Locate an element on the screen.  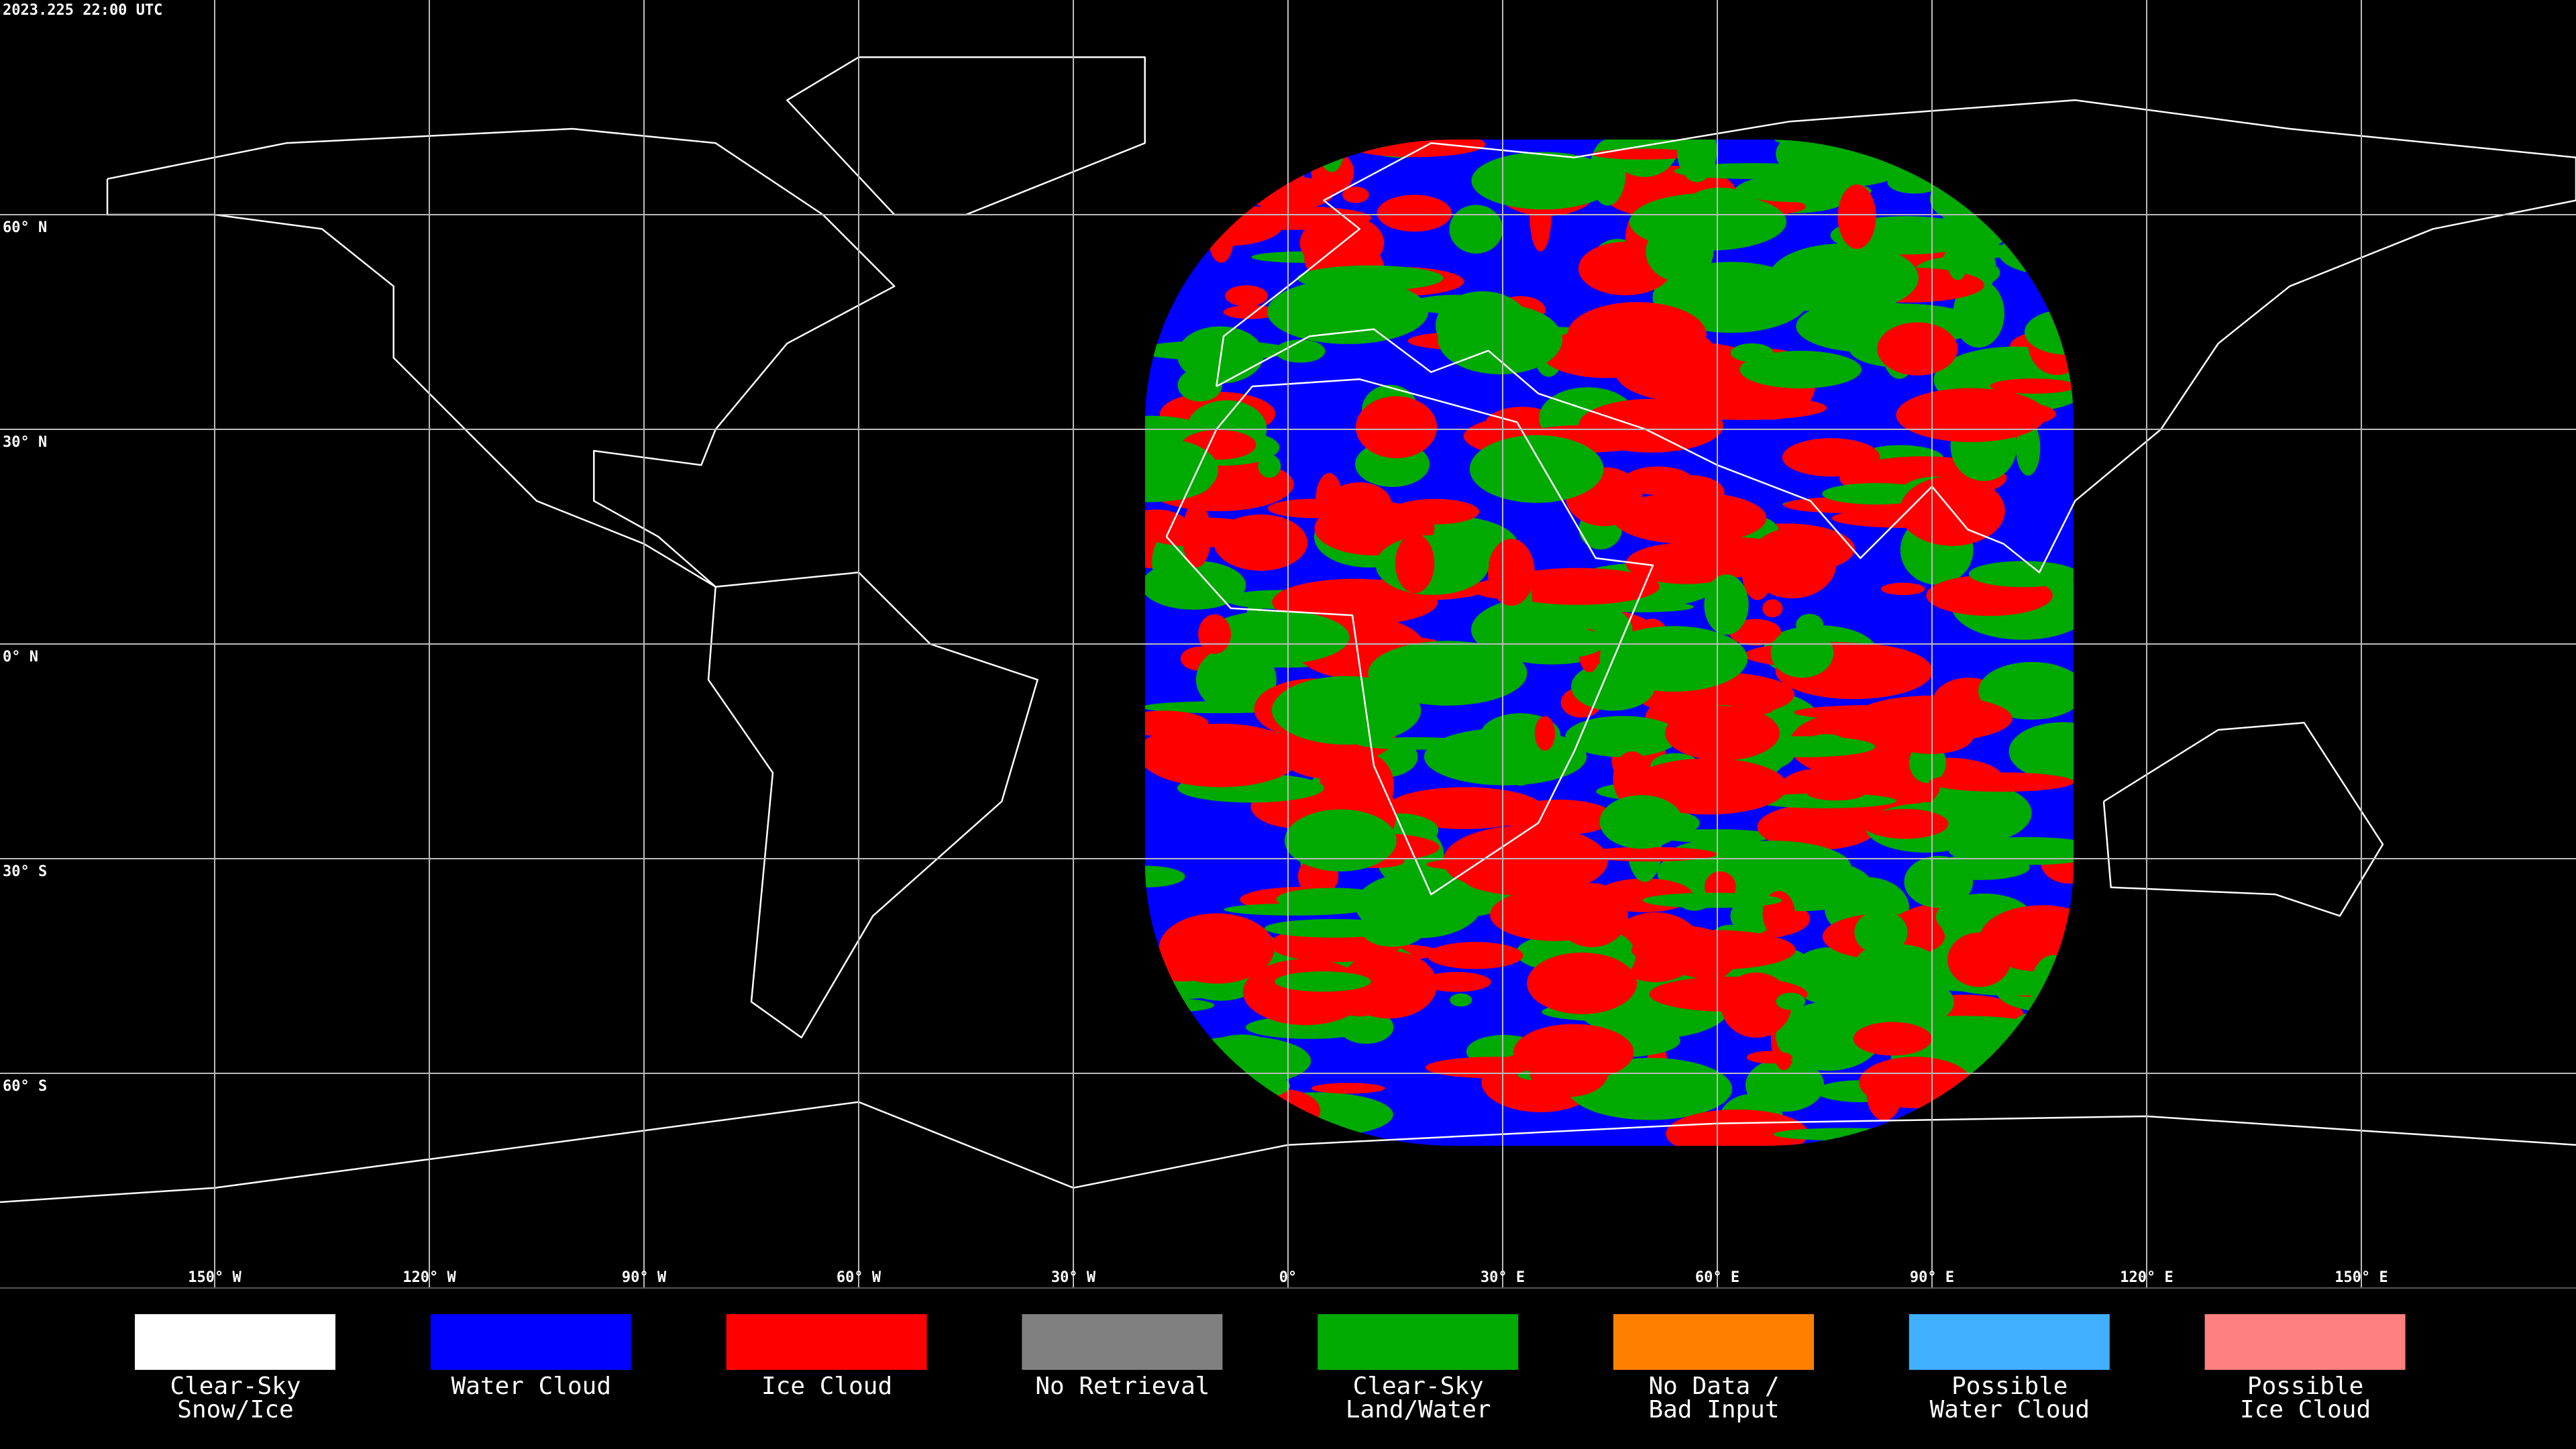
lon-label: 90° E is located at coordinates (1932, 1277).